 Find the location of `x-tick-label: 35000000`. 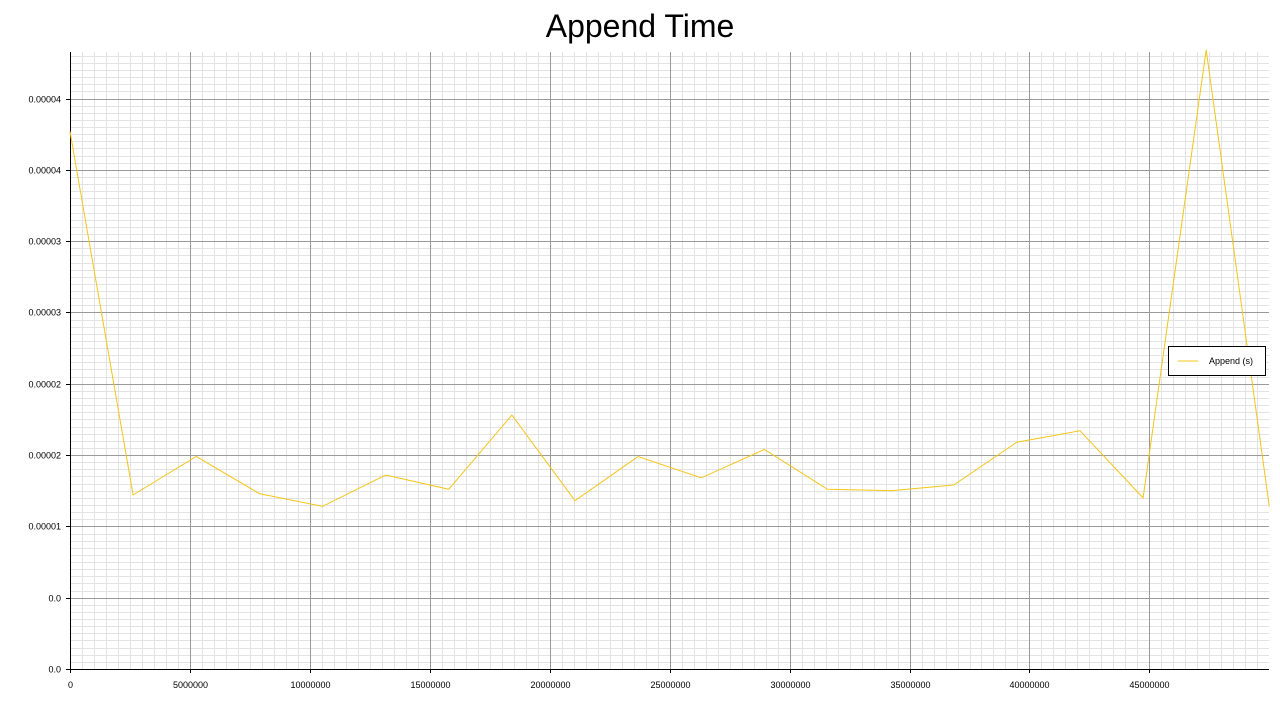

x-tick-label: 35000000 is located at coordinates (910, 685).